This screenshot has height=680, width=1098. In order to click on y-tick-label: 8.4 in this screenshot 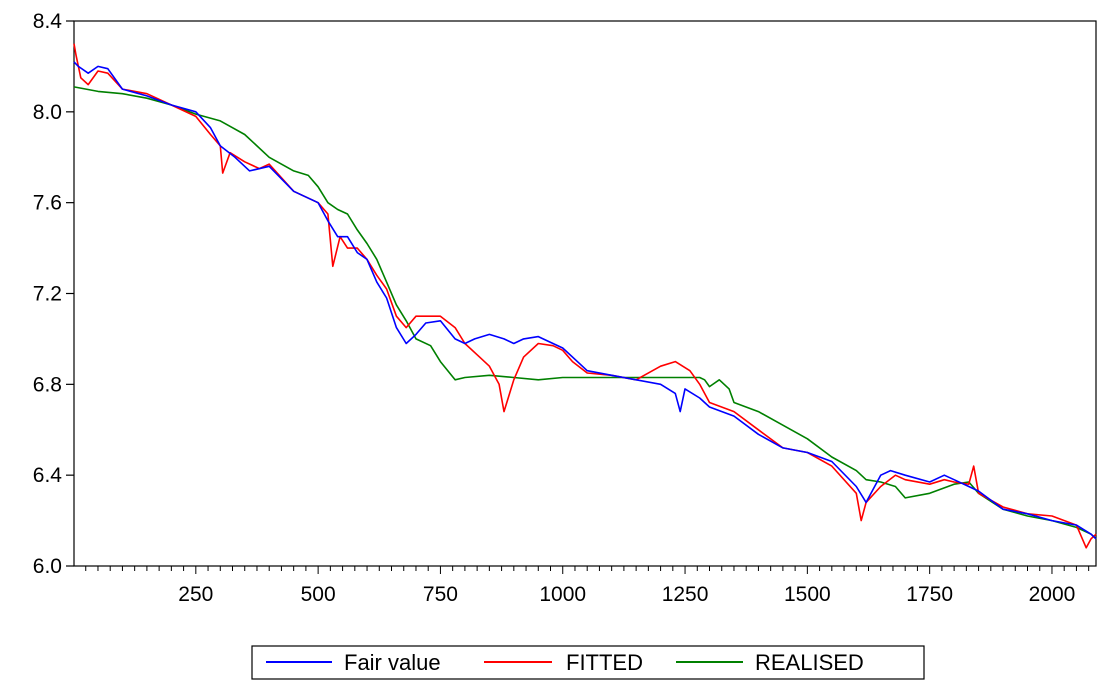, I will do `click(48, 21)`.